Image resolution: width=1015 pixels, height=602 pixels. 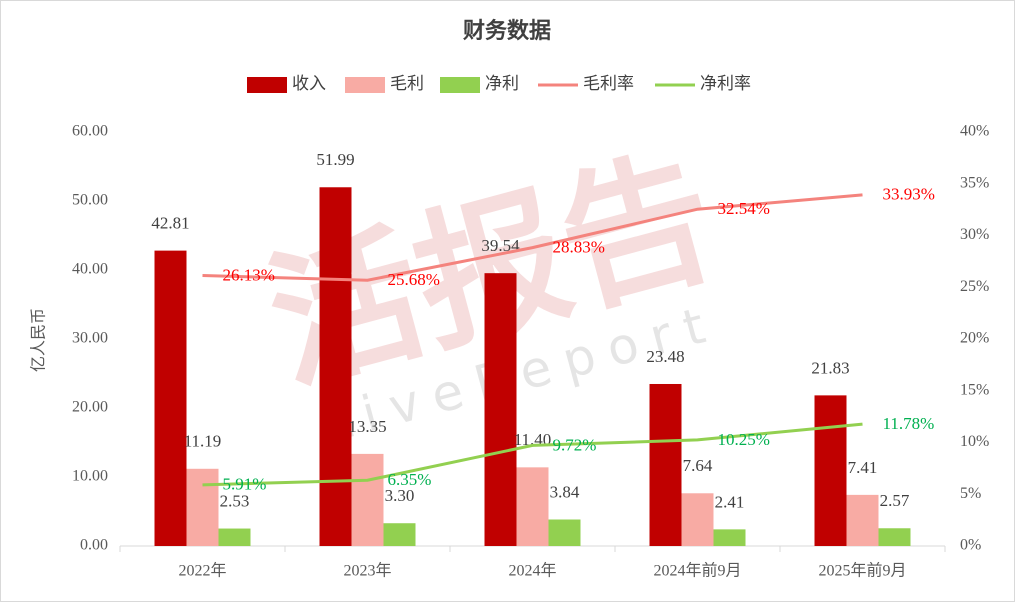 What do you see at coordinates (697, 571) in the screenshot?
I see `x-tick-label: 2024年前9月` at bounding box center [697, 571].